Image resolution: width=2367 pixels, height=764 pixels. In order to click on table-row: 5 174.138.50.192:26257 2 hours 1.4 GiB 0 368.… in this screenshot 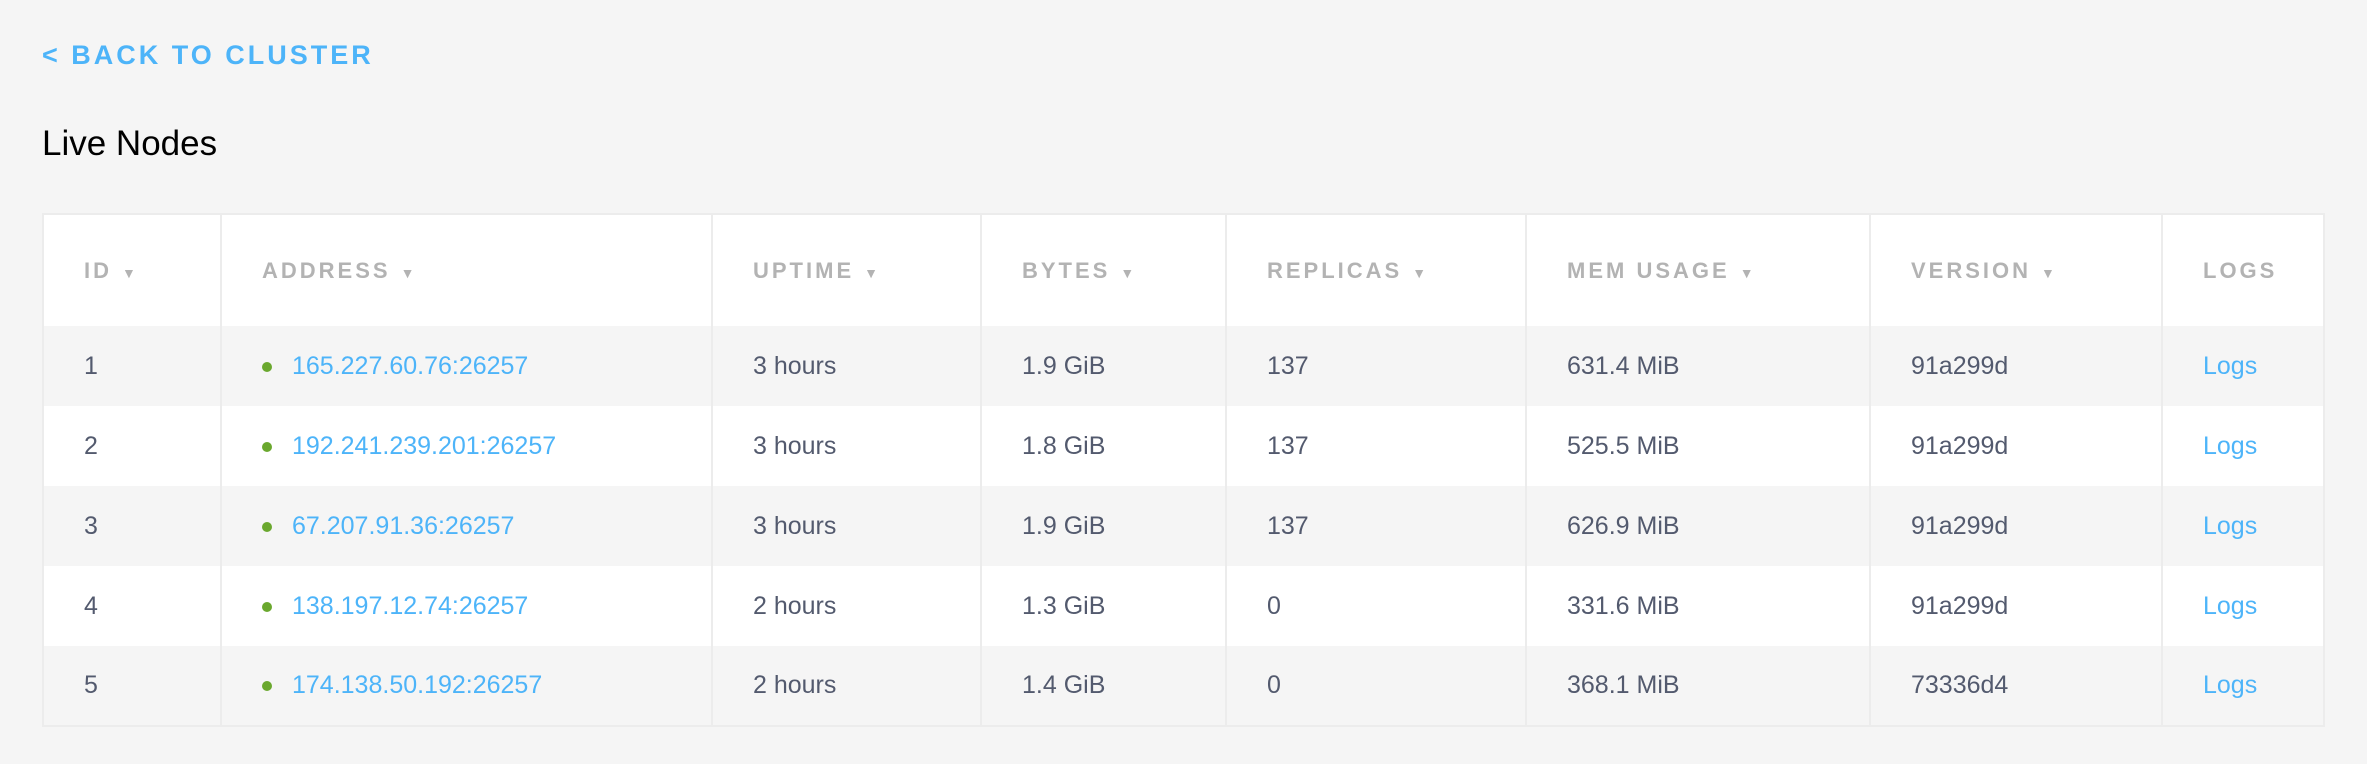, I will do `click(1183, 686)`.